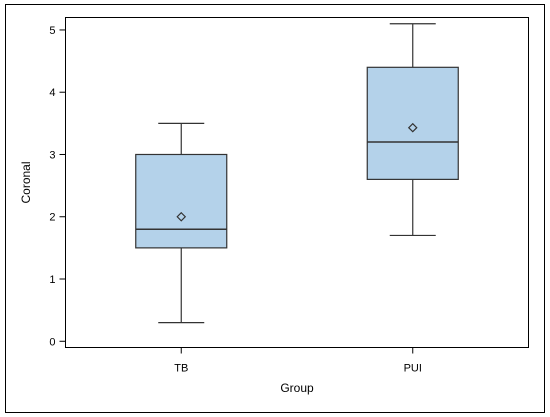 Image resolution: width=550 pixels, height=417 pixels. What do you see at coordinates (181, 201) in the screenshot?
I see `iqr-box` at bounding box center [181, 201].